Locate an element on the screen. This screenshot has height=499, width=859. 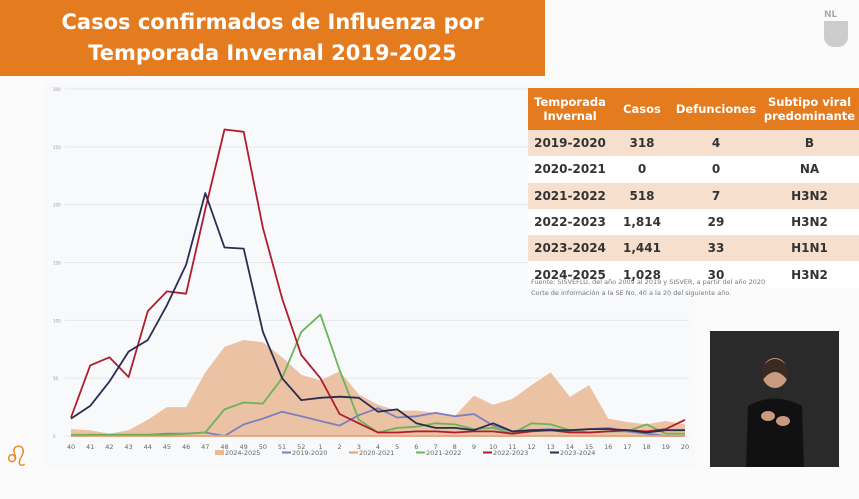
cell-cases: 1,441 is located at coordinates (642, 248).